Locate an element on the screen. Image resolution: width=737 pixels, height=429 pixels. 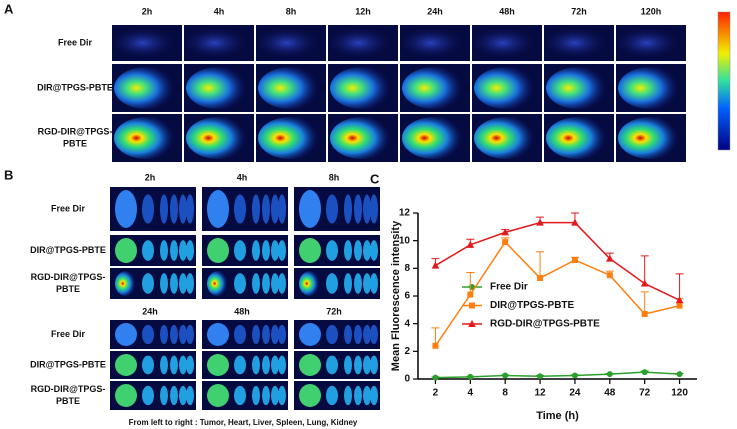
y-tick-label: 6 is located at coordinates (407, 296).